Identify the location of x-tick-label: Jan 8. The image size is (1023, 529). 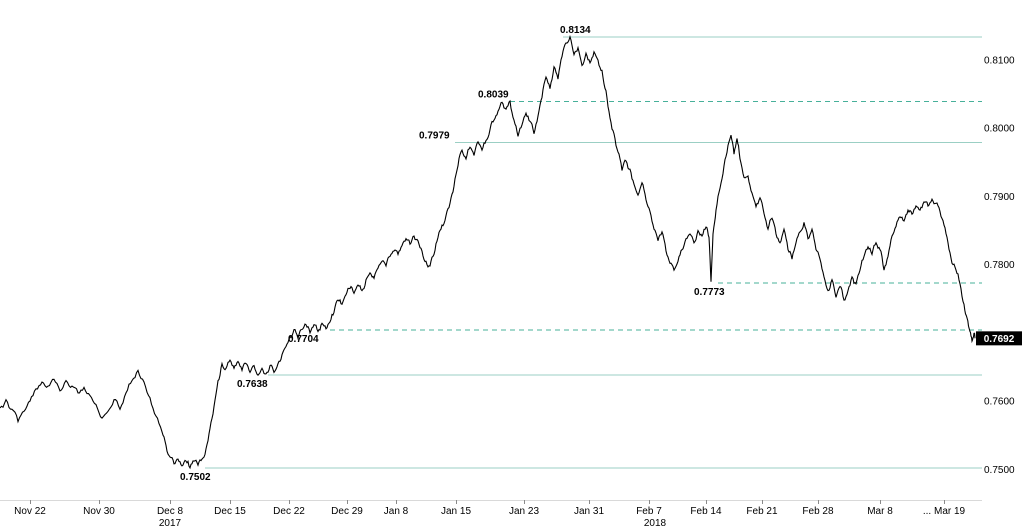
(396, 511).